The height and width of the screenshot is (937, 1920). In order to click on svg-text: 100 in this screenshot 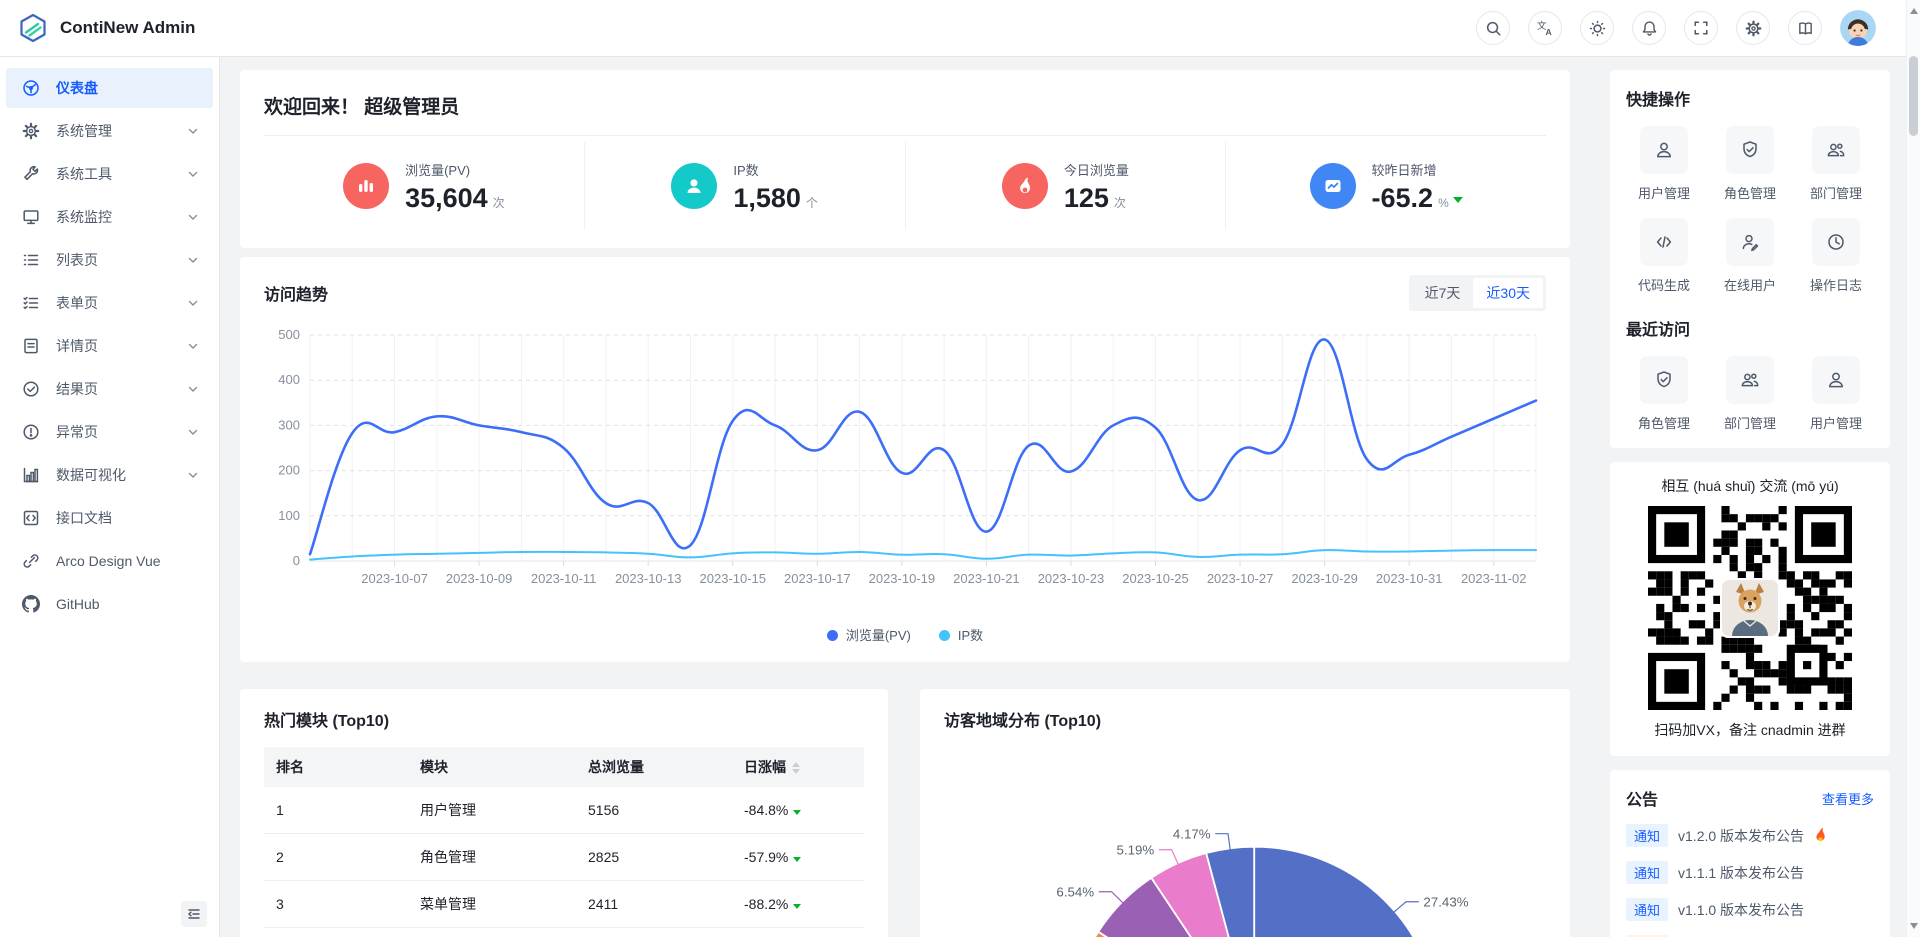, I will do `click(289, 515)`.